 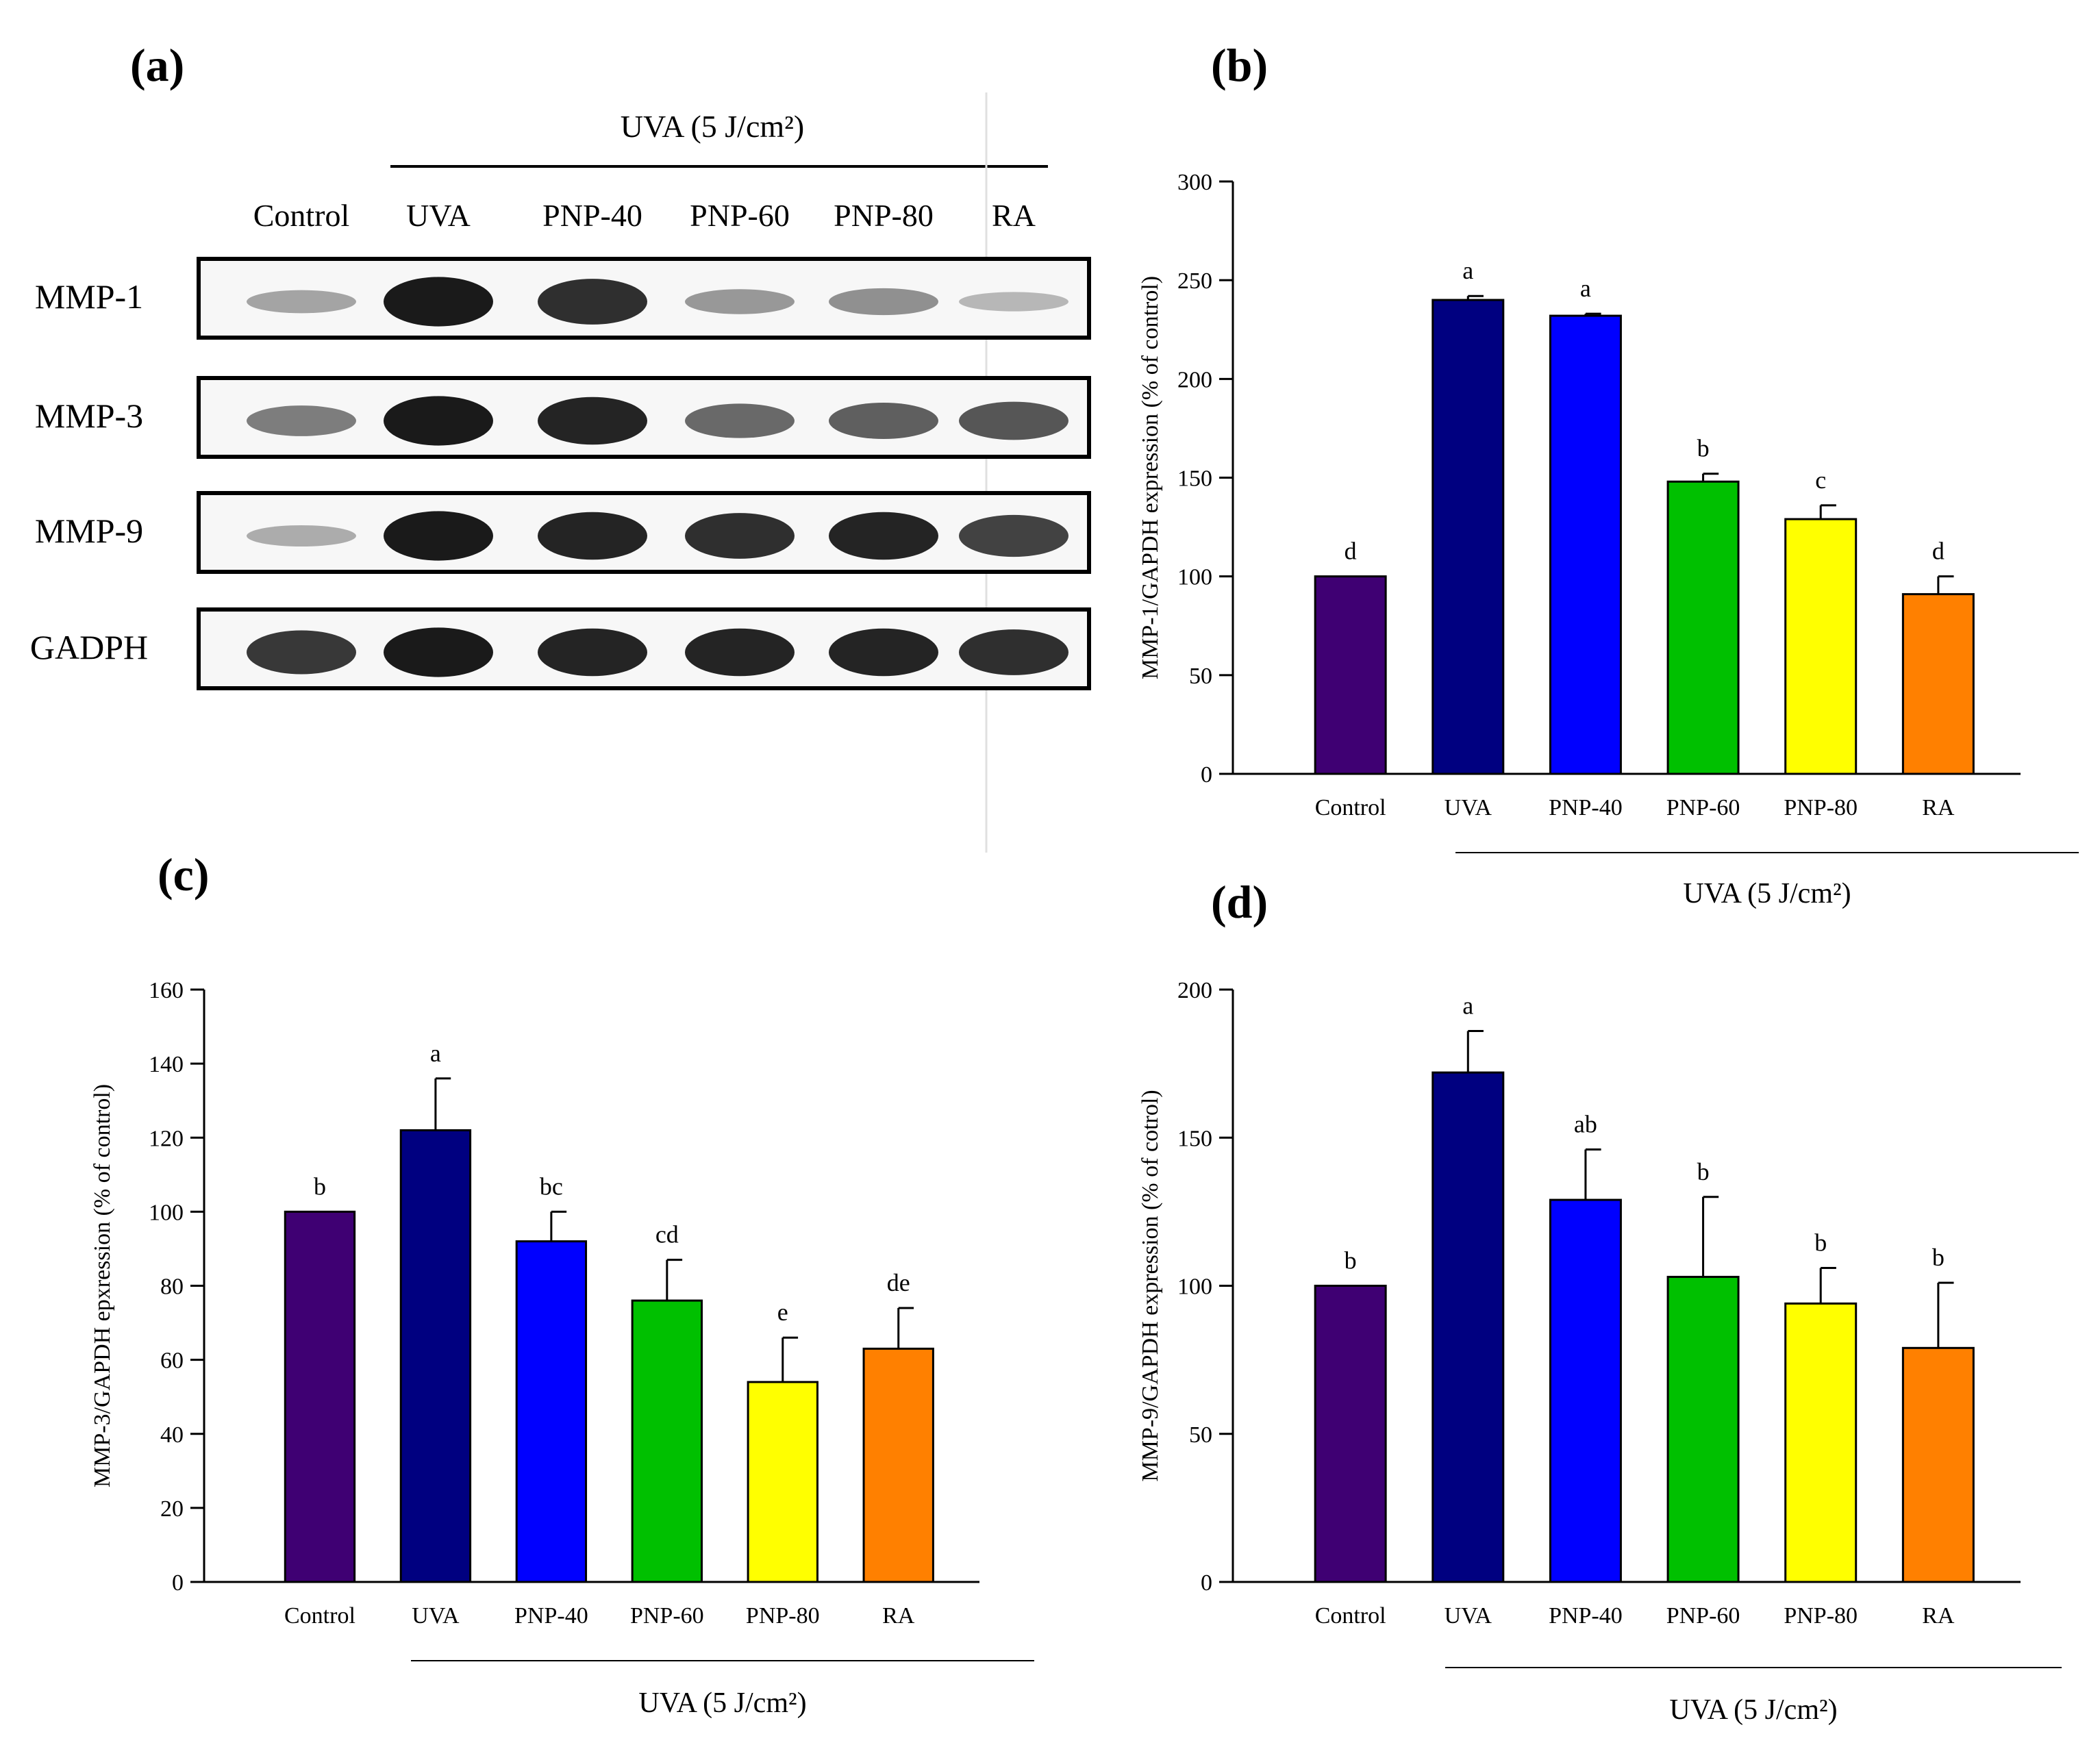 I want to click on blot-row-label: MMP-3, so click(x=89, y=416).